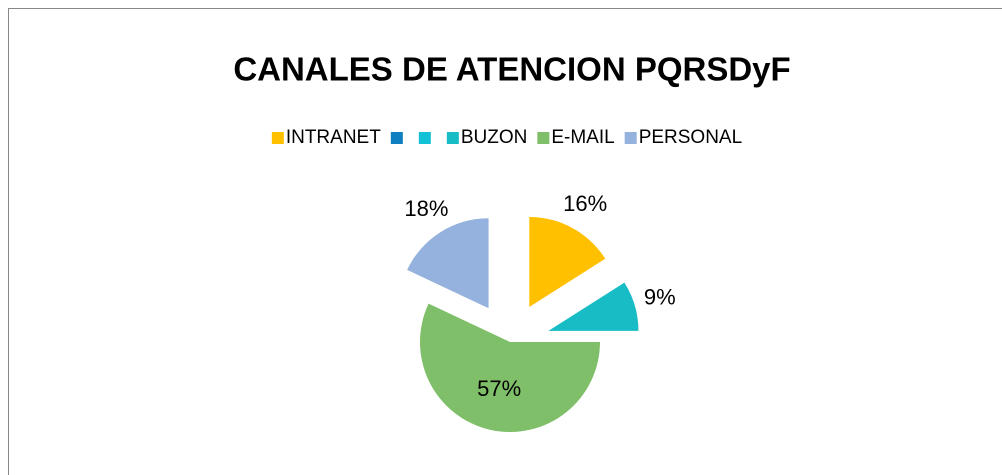 The width and height of the screenshot is (1002, 475). What do you see at coordinates (333, 137) in the screenshot?
I see `legend-label: INTRANET` at bounding box center [333, 137].